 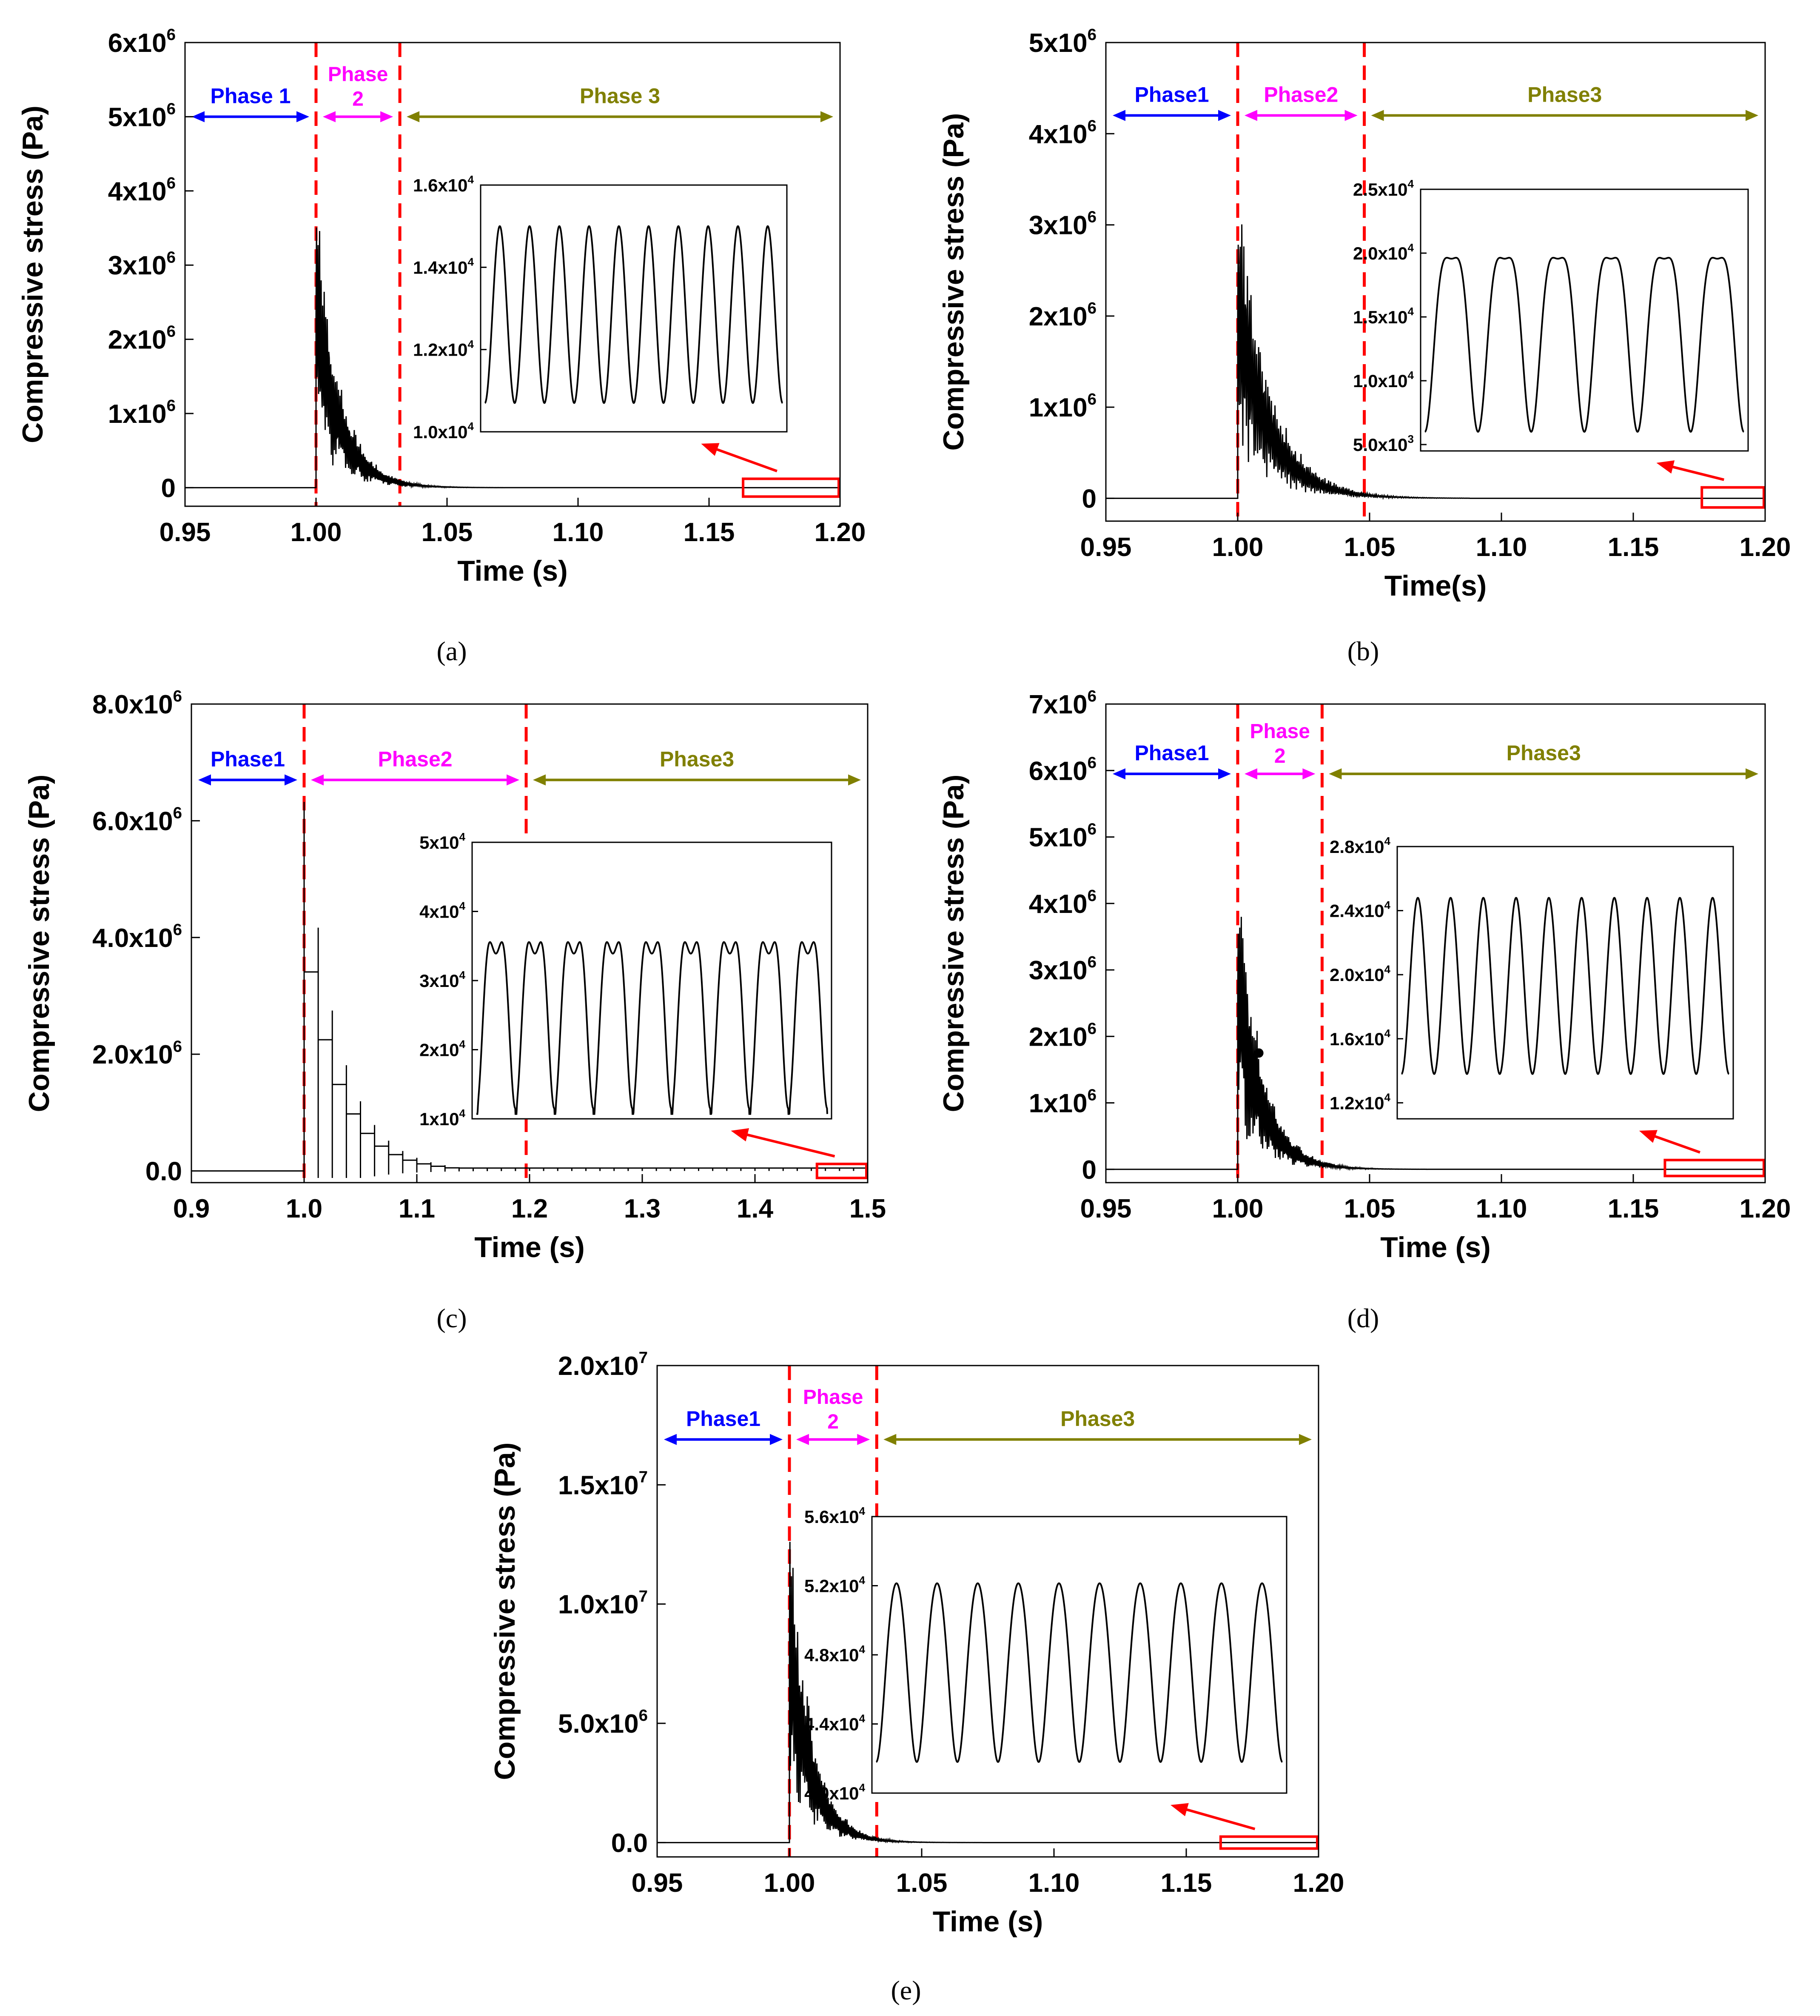 I want to click on inset-y-tick-label: 5.0x10³, so click(x=1383, y=444).